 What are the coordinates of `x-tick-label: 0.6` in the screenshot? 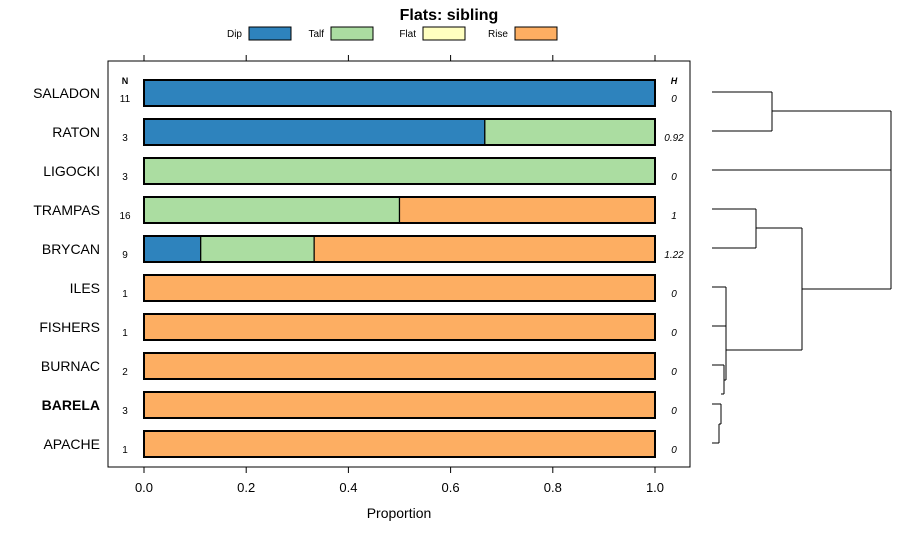 It's located at (451, 487).